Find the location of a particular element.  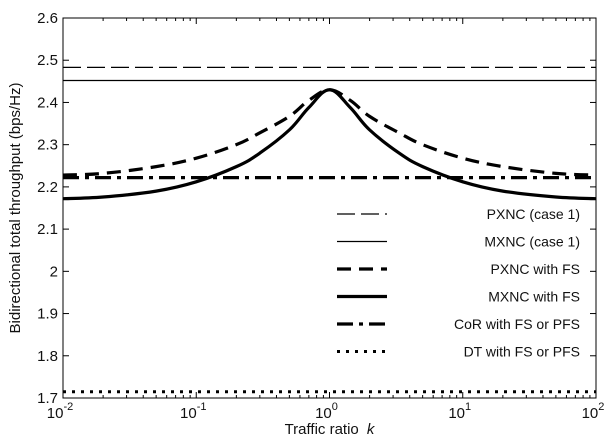

y-axis-label: Bidirectional total throughput (bps/Hz) is located at coordinates (15, 208).